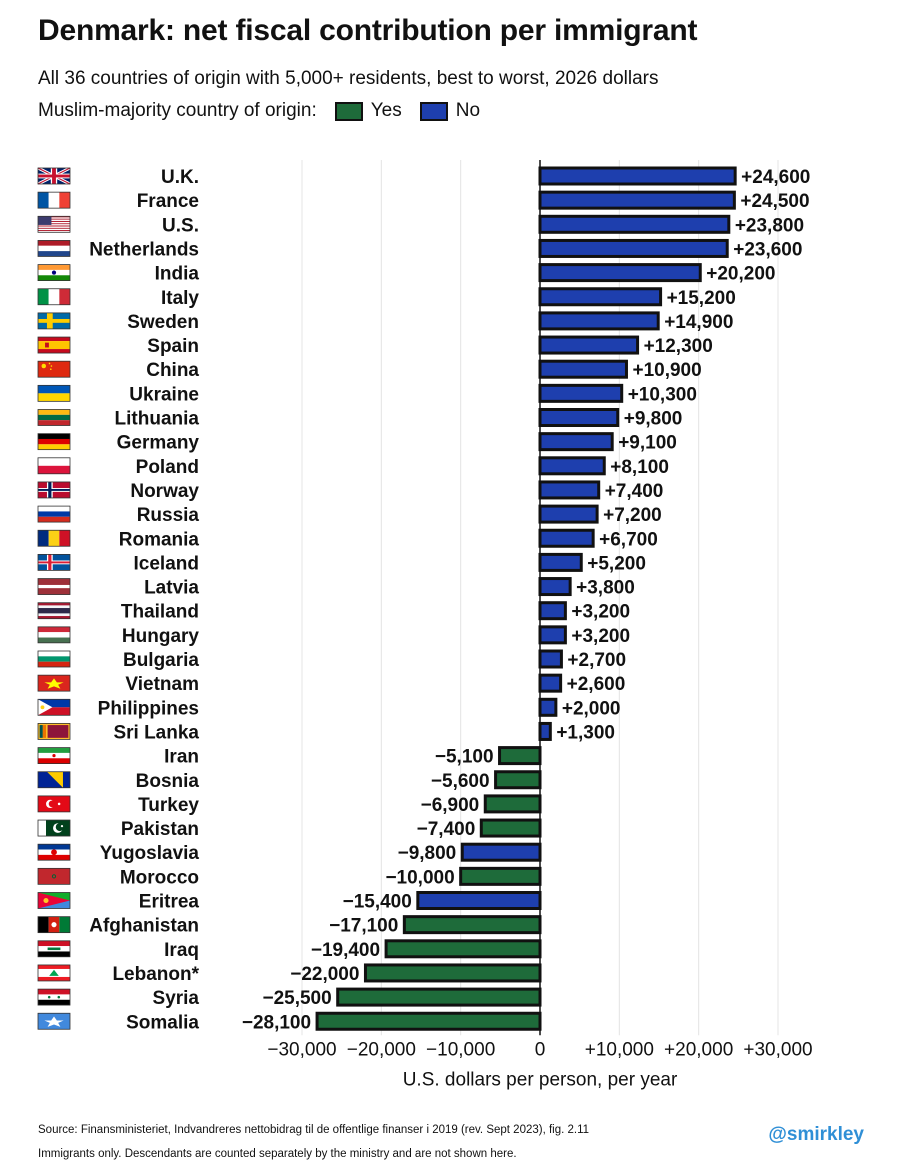 This screenshot has height=1164, width=900. I want to click on value-label: +2,600, so click(596, 684).